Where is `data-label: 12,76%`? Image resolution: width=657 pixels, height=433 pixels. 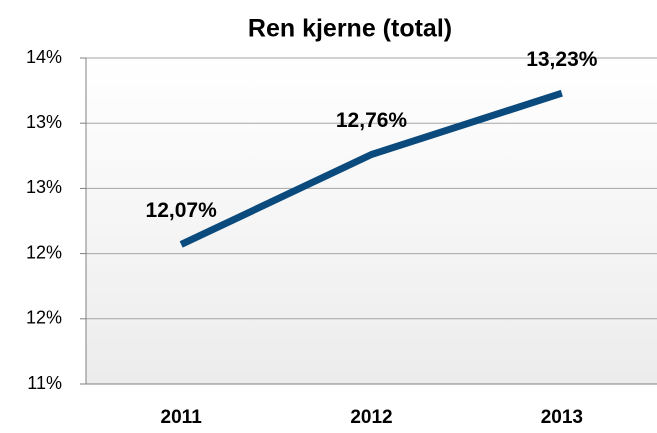
data-label: 12,76% is located at coordinates (372, 120).